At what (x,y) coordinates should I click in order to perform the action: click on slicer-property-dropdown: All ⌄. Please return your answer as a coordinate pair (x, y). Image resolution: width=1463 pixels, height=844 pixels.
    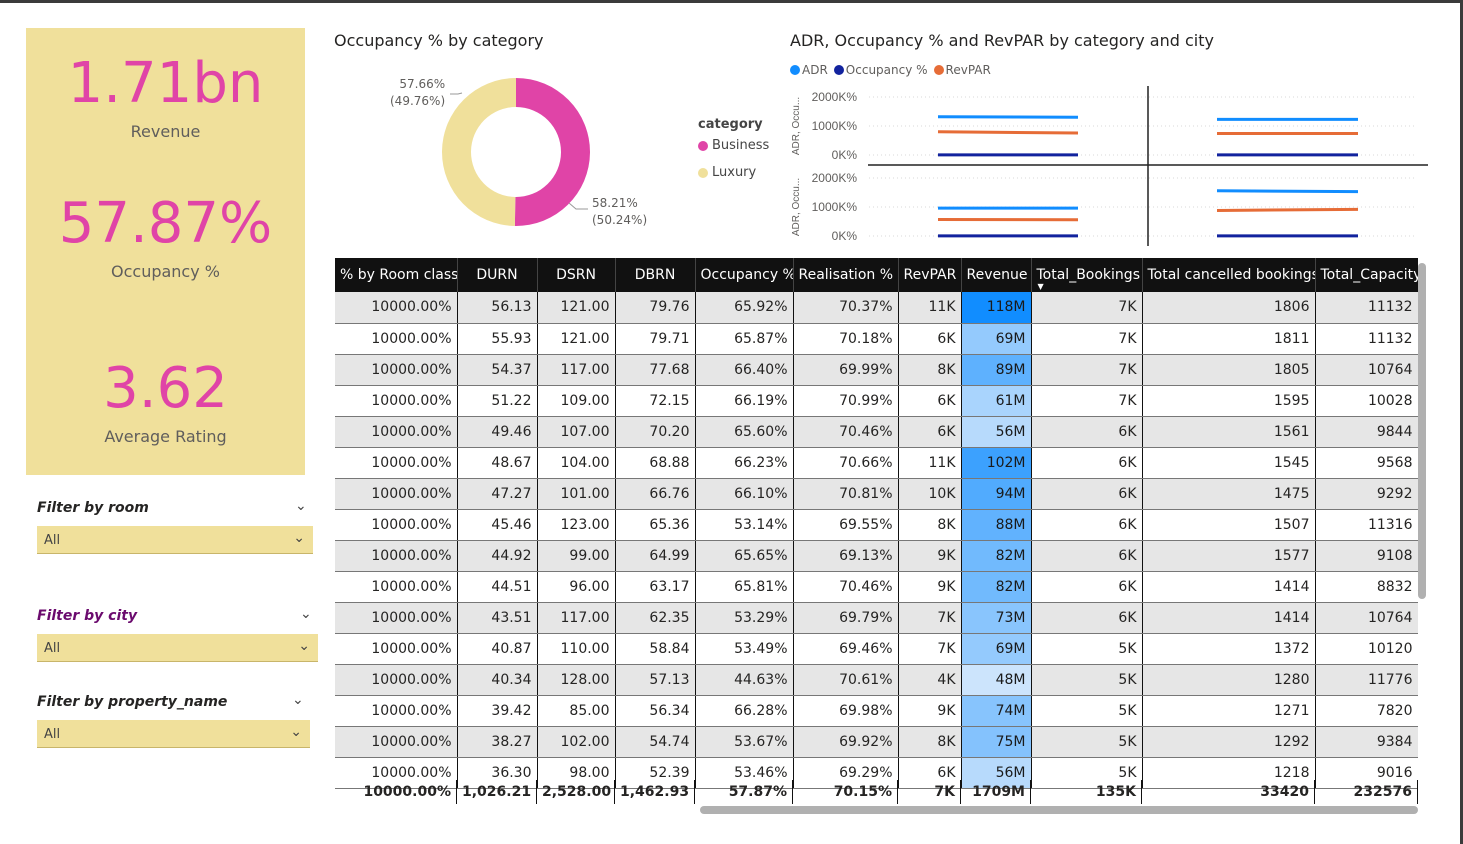
    Looking at the image, I should click on (173, 734).